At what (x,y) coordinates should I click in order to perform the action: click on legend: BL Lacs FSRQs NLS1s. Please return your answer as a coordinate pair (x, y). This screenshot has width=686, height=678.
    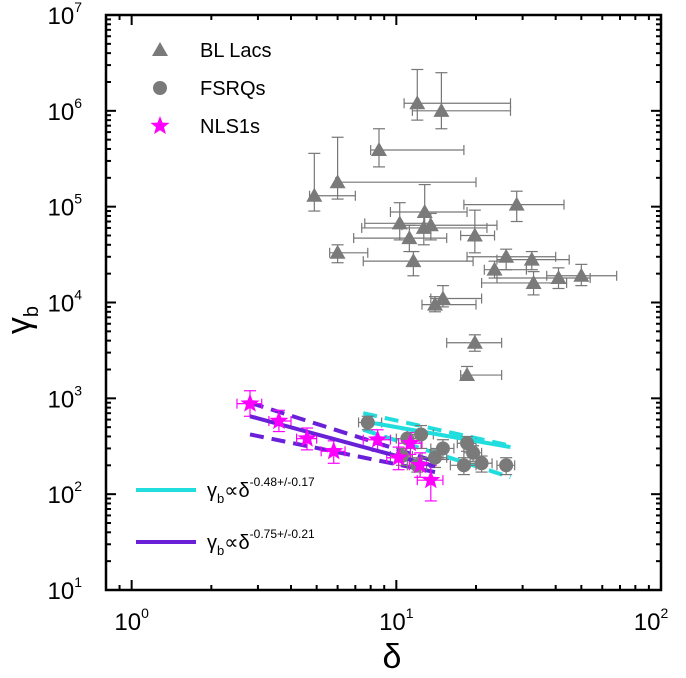
    Looking at the image, I should click on (211, 89).